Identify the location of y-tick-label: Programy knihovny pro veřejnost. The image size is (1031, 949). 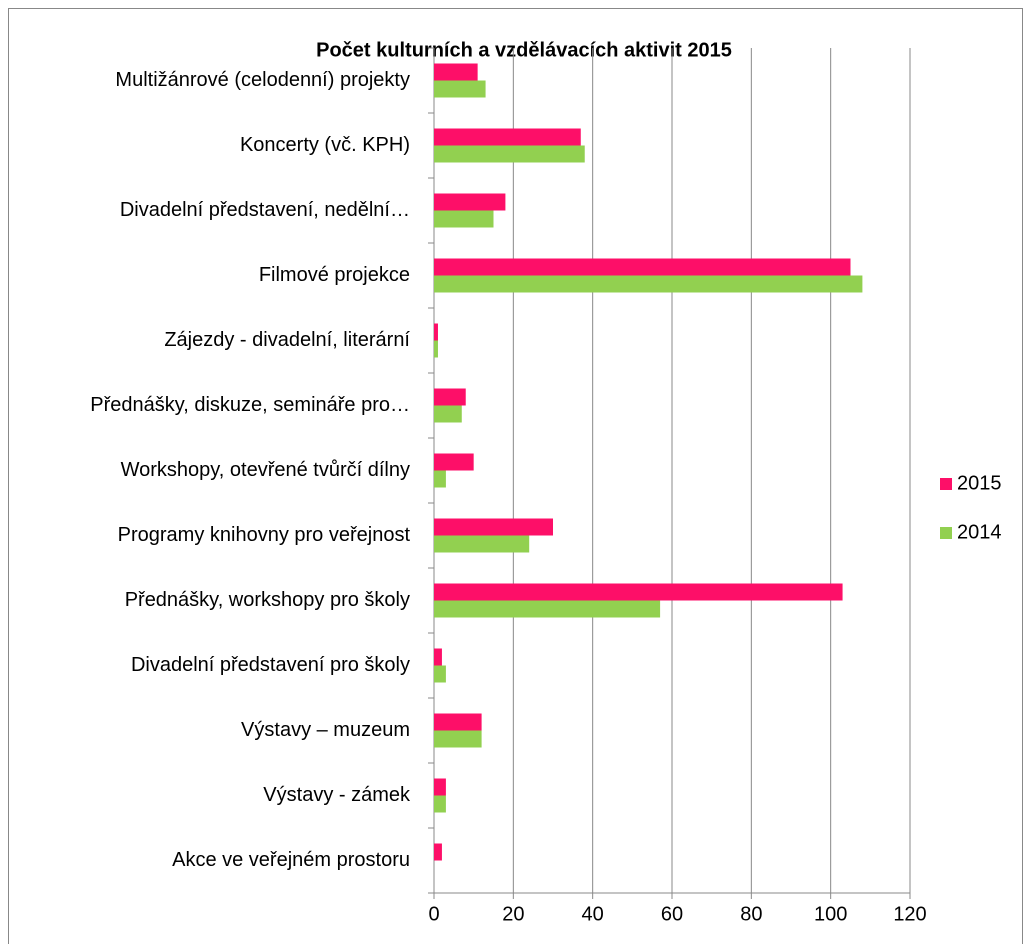
(264, 535).